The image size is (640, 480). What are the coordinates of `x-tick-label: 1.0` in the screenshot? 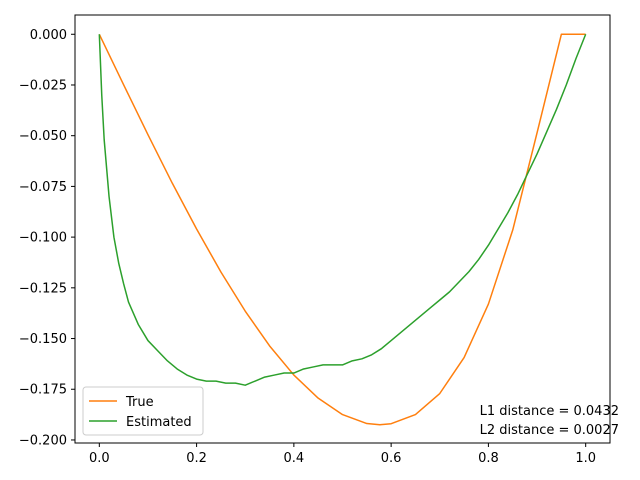 It's located at (585, 458).